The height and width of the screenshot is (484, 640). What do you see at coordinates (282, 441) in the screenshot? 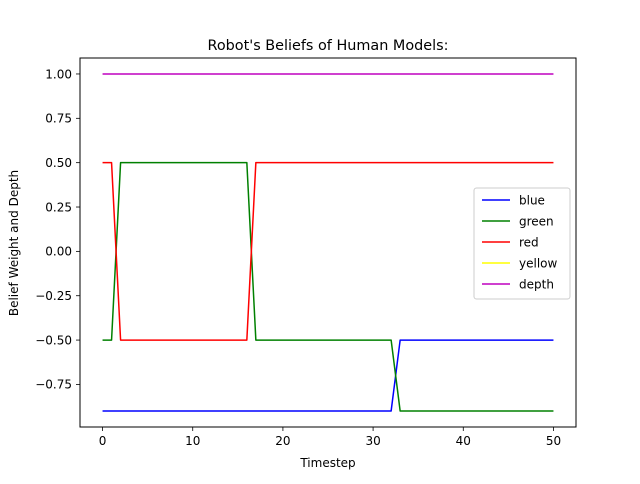
I see `x-tick-label: 20` at bounding box center [282, 441].